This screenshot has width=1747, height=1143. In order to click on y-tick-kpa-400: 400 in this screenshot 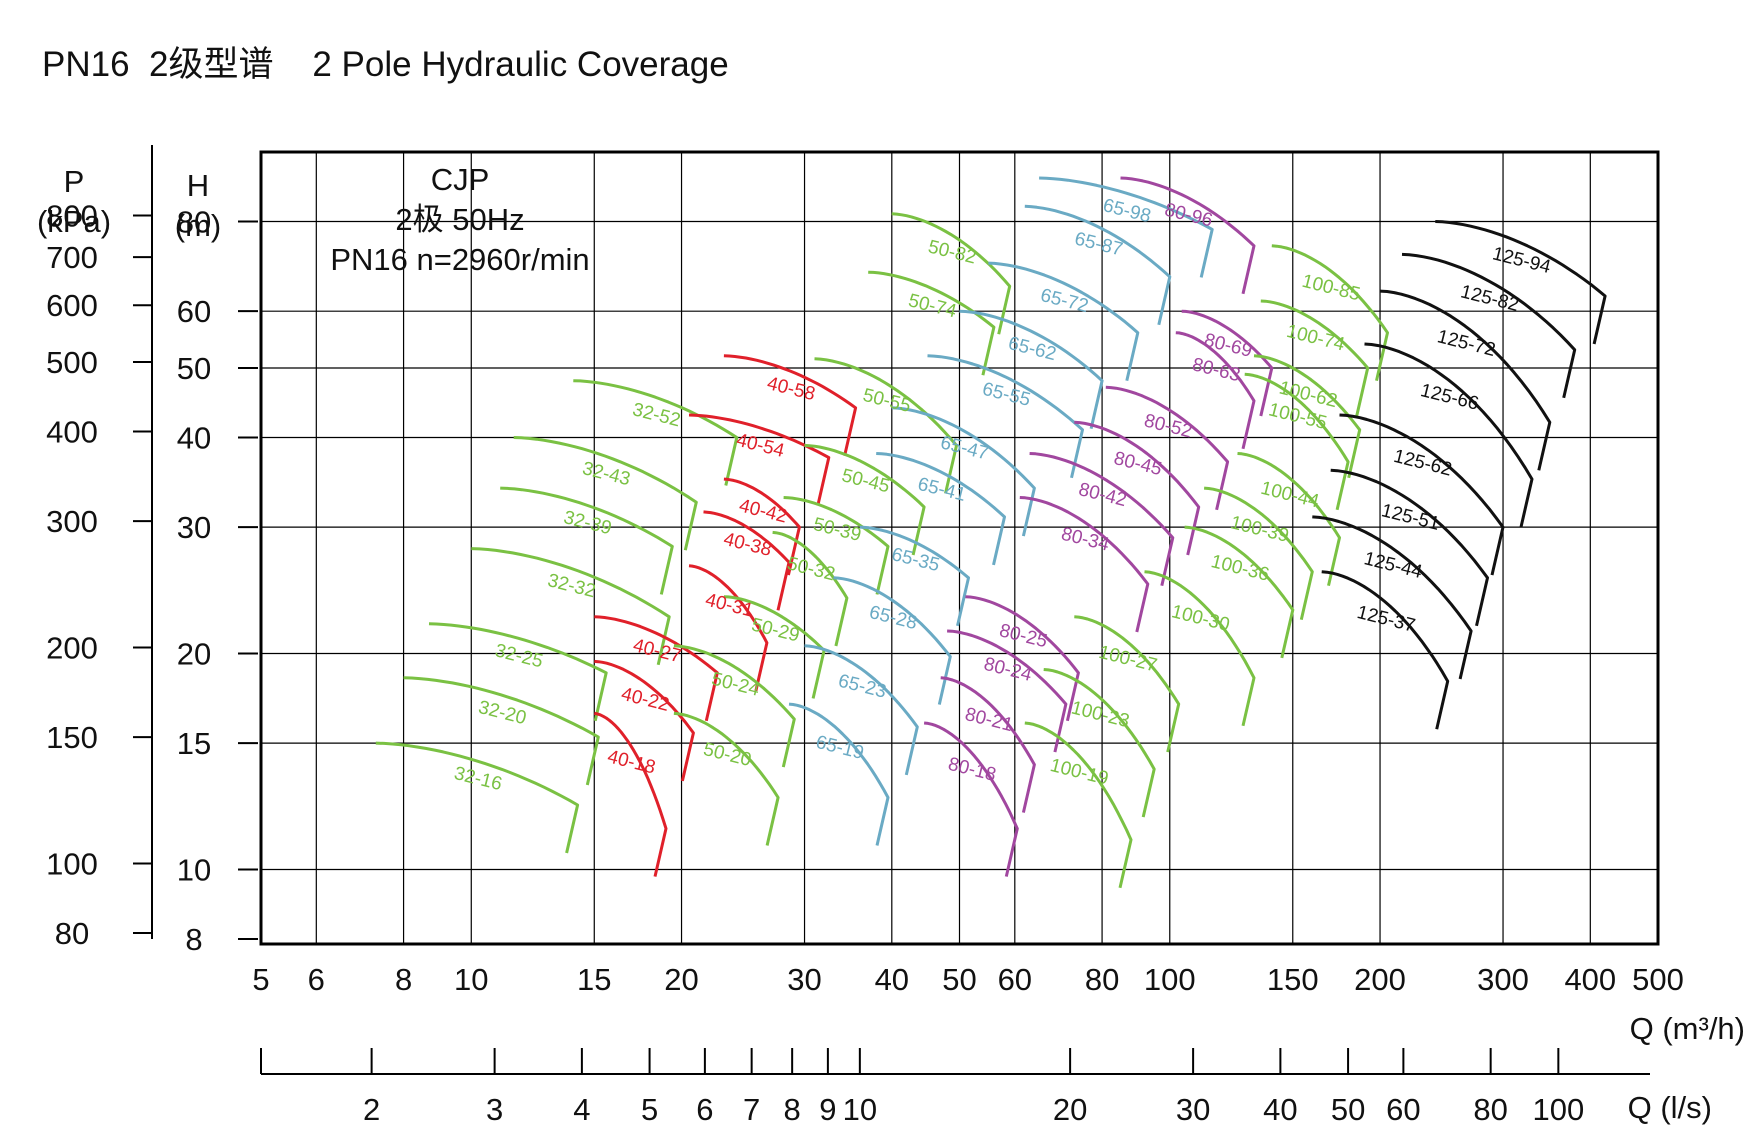, I will do `click(72, 432)`.